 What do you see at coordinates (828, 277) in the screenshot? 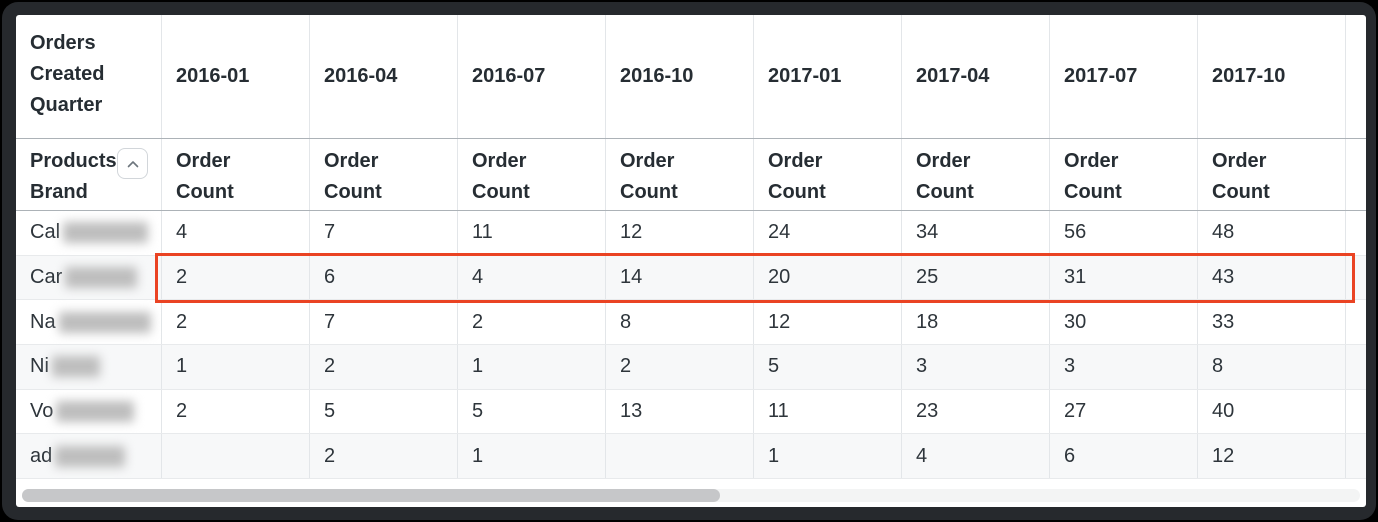
I see `value-cell: 20` at bounding box center [828, 277].